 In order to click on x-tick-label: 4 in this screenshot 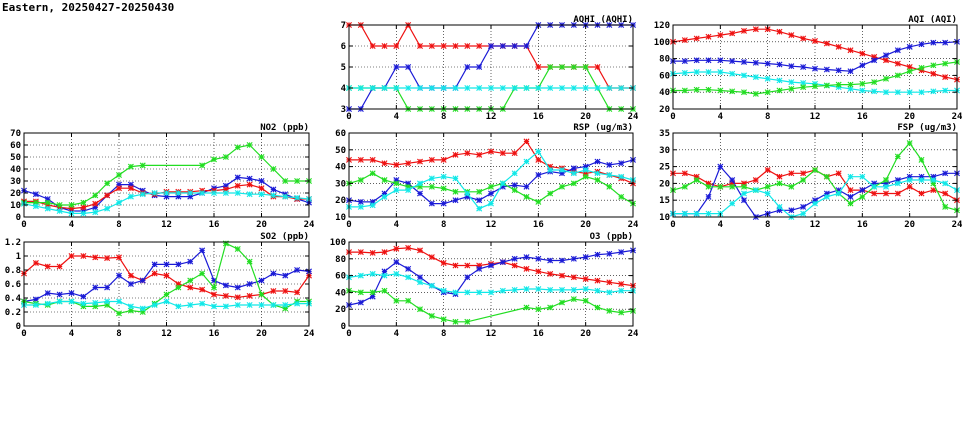, I will do `click(72, 225)`.